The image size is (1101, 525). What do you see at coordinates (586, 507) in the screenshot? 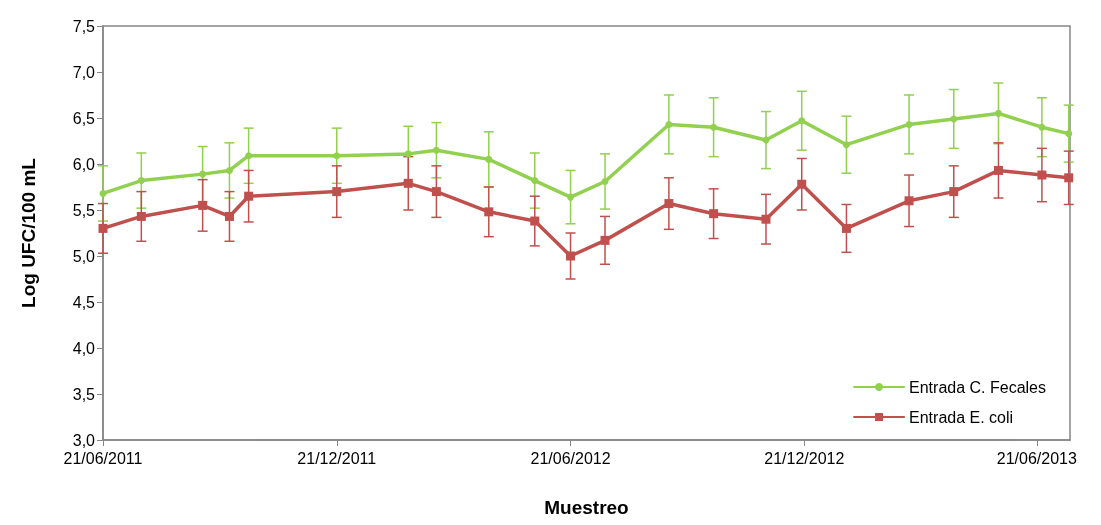
I see `x-axis-title: Muestreo` at bounding box center [586, 507].